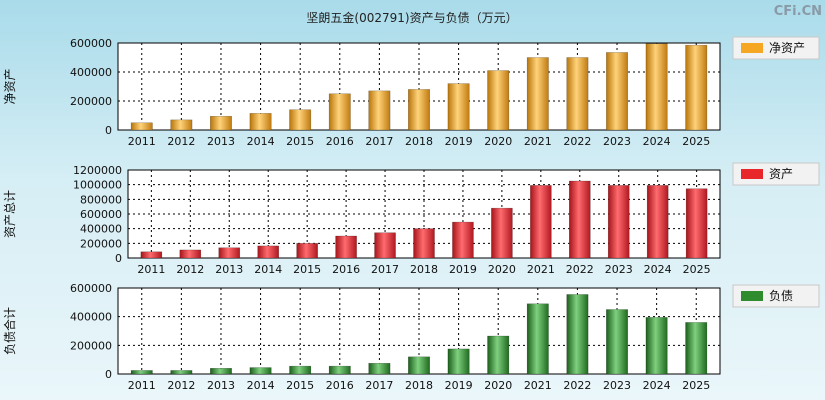 This screenshot has height=400, width=825. I want to click on total-assets-y-tick-label: 200000, so click(101, 243).